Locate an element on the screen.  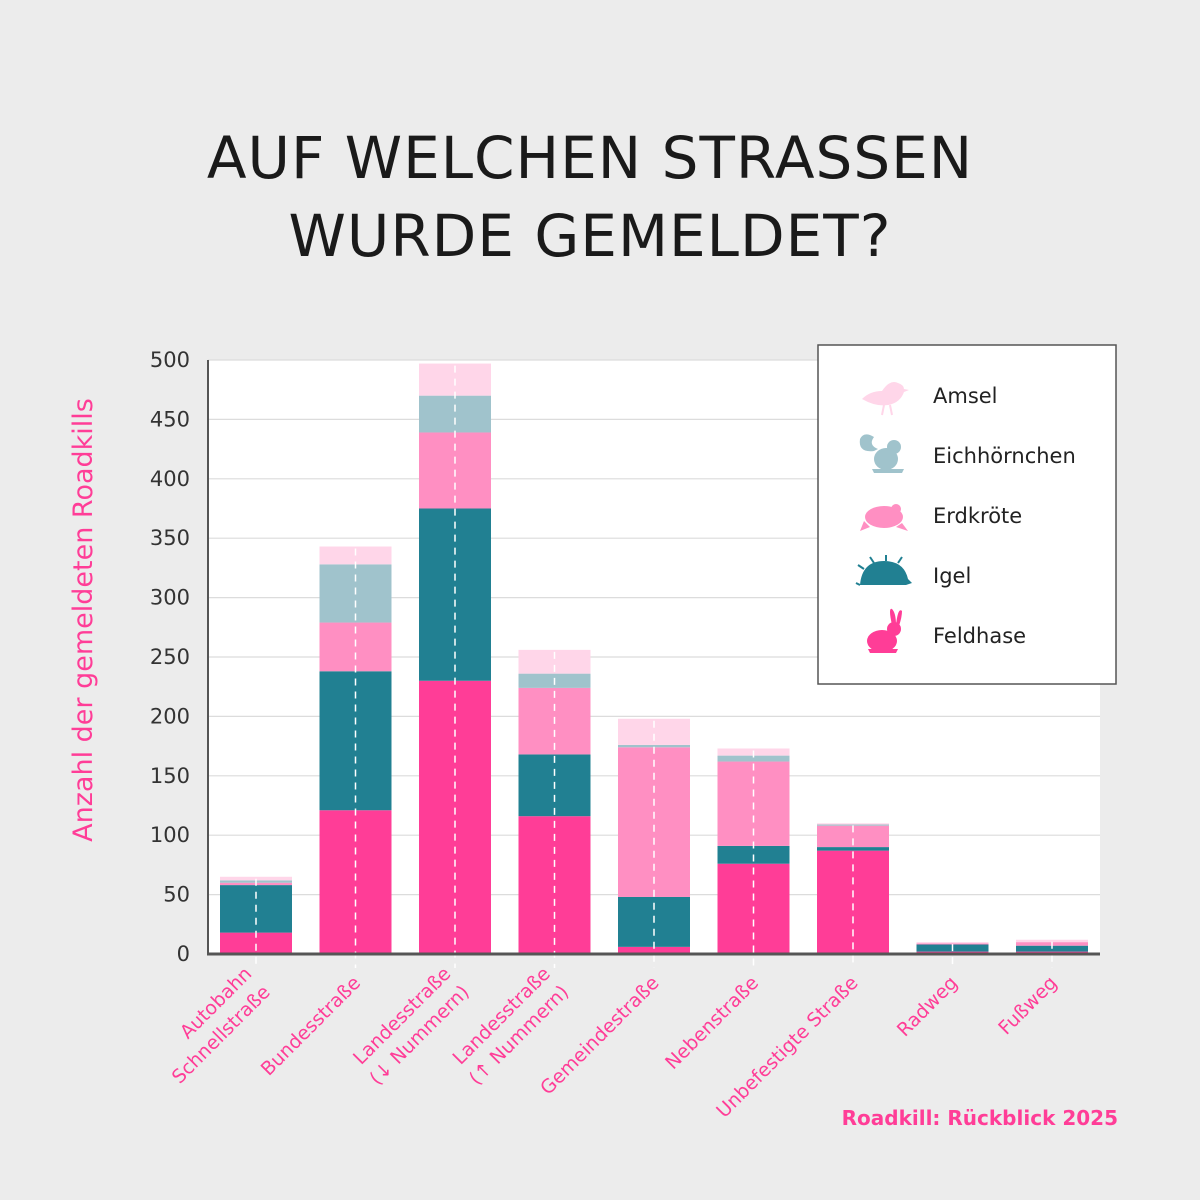
title-line-2: WURDE GEMELDET? is located at coordinates (590, 236).